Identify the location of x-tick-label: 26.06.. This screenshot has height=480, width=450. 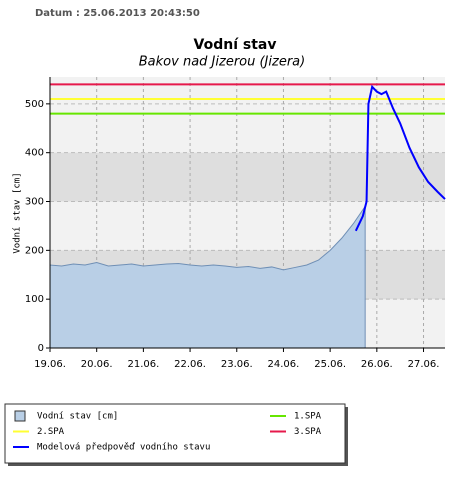
(377, 364).